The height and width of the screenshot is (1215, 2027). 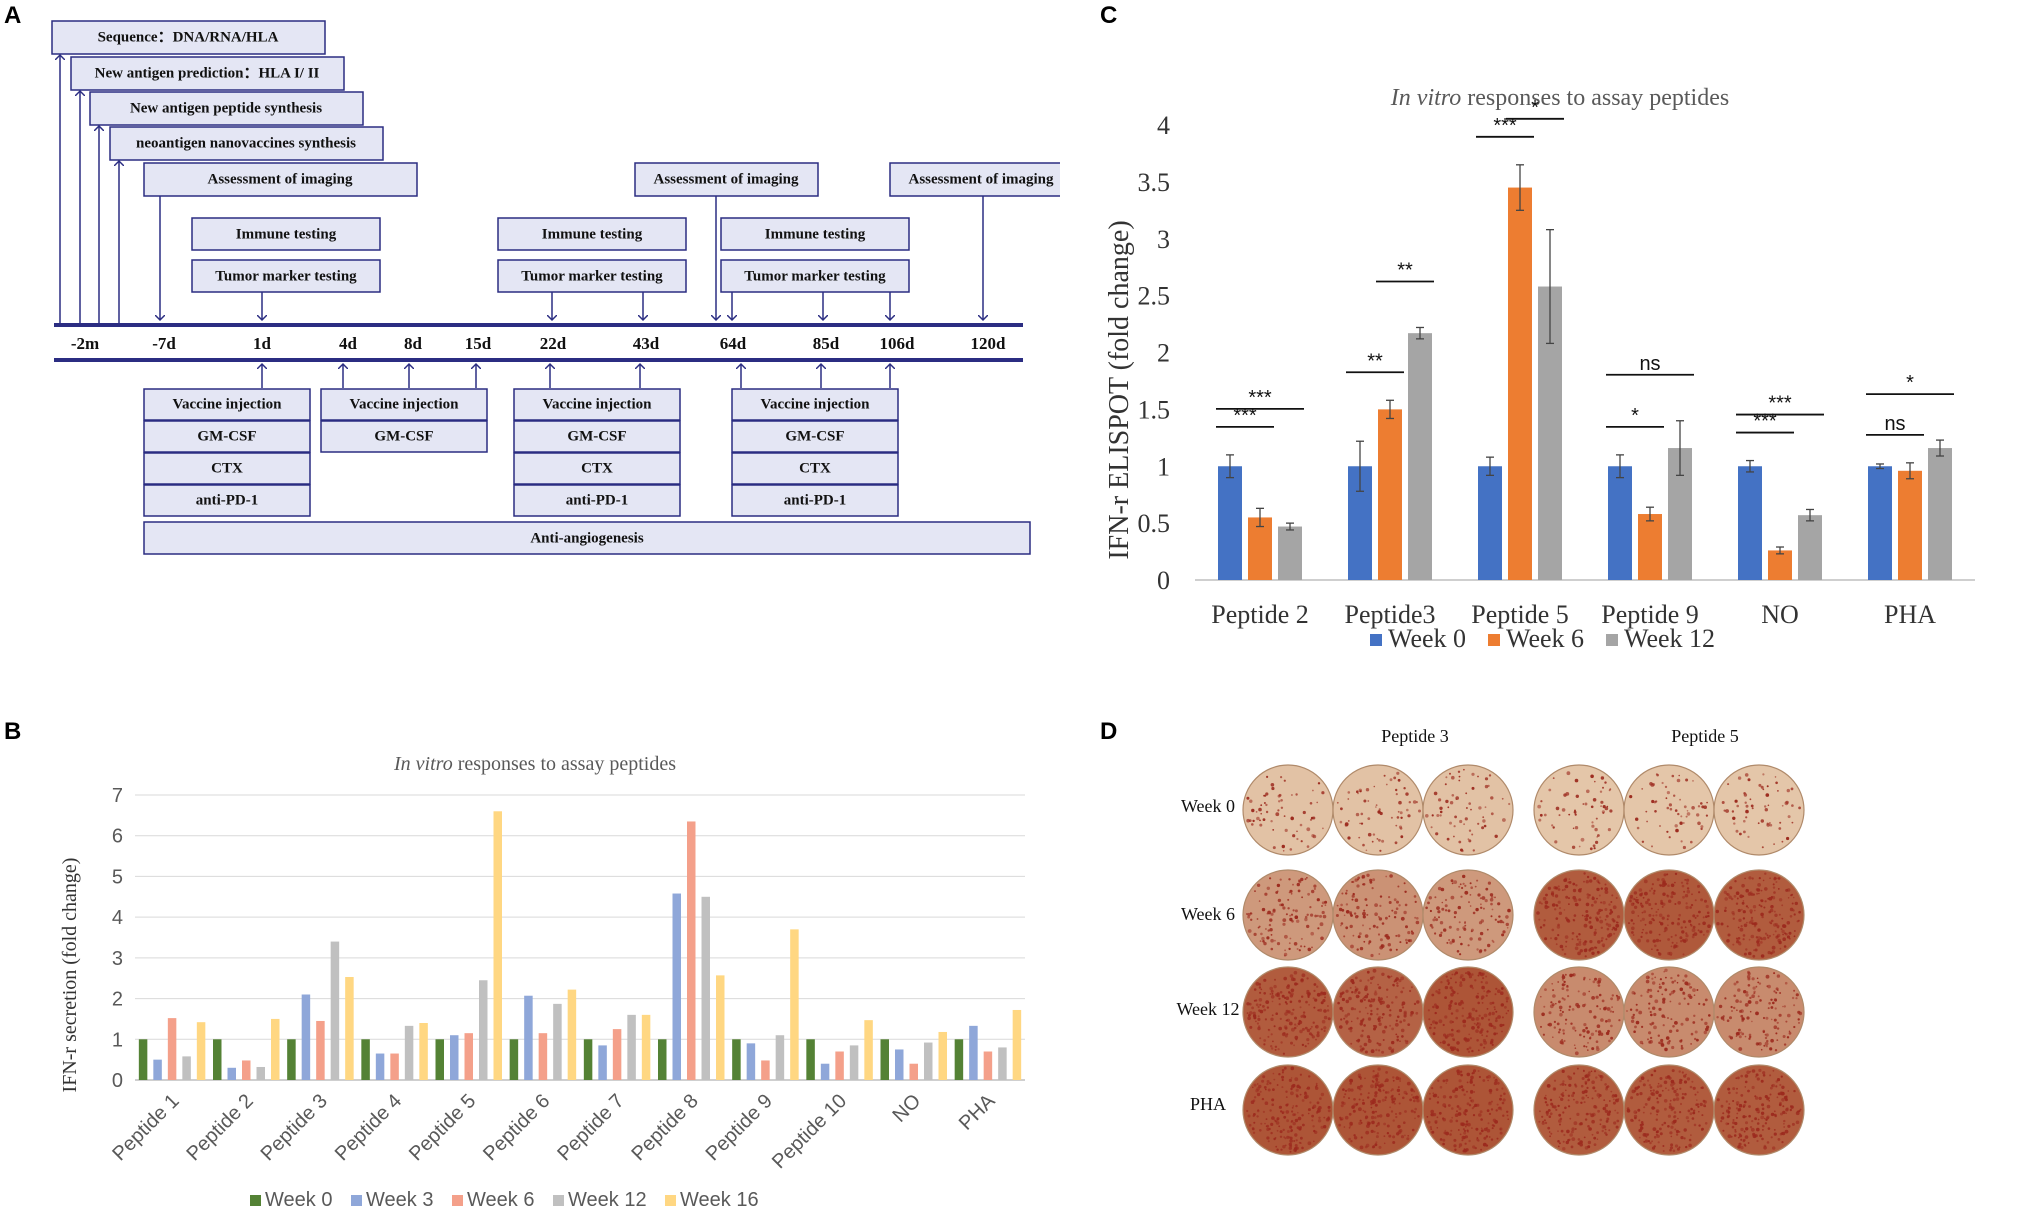 I want to click on y-tick-label: 3, so click(x=1163, y=239).